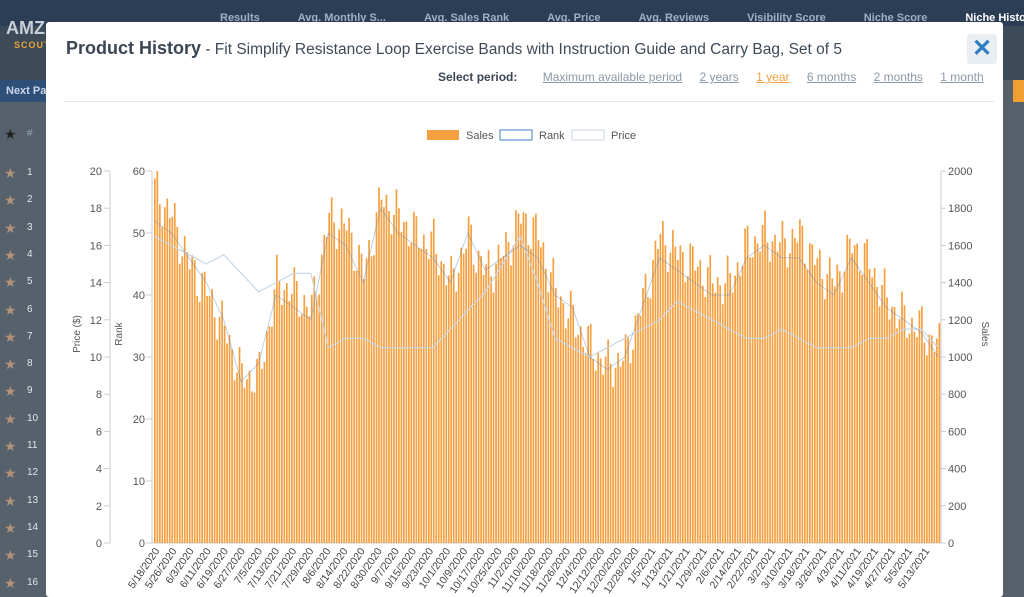 The image size is (1024, 597). What do you see at coordinates (552, 136) in the screenshot?
I see `legend-rank: Rank` at bounding box center [552, 136].